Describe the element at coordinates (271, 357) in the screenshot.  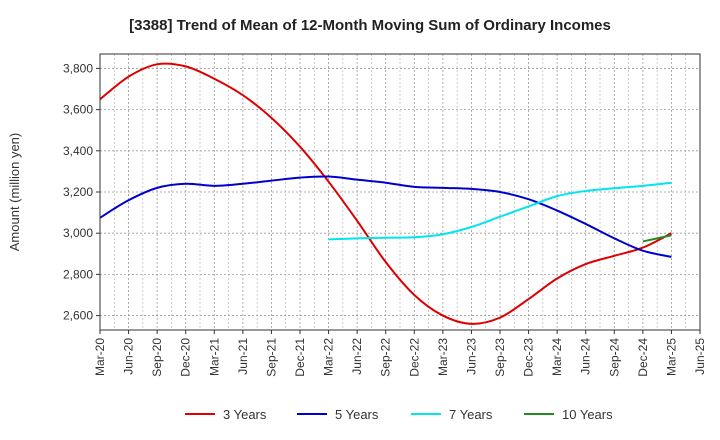
I see `x-tick-label: Sep-21` at that location.